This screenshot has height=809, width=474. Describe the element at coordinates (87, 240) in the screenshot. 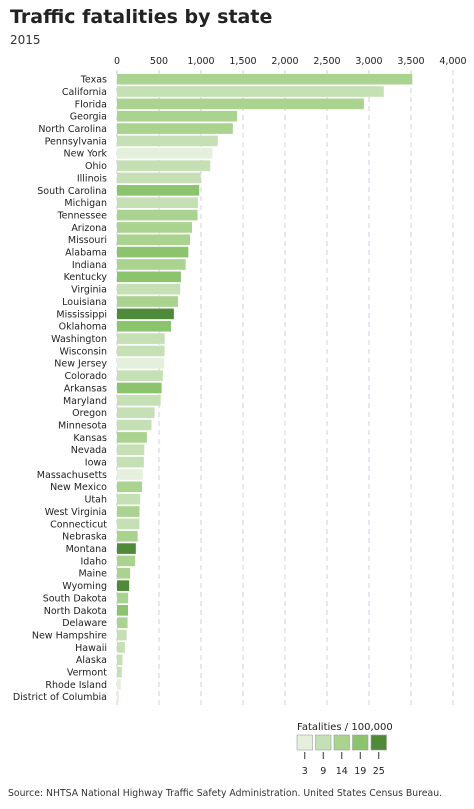

I see `state-label: Missouri` at that location.